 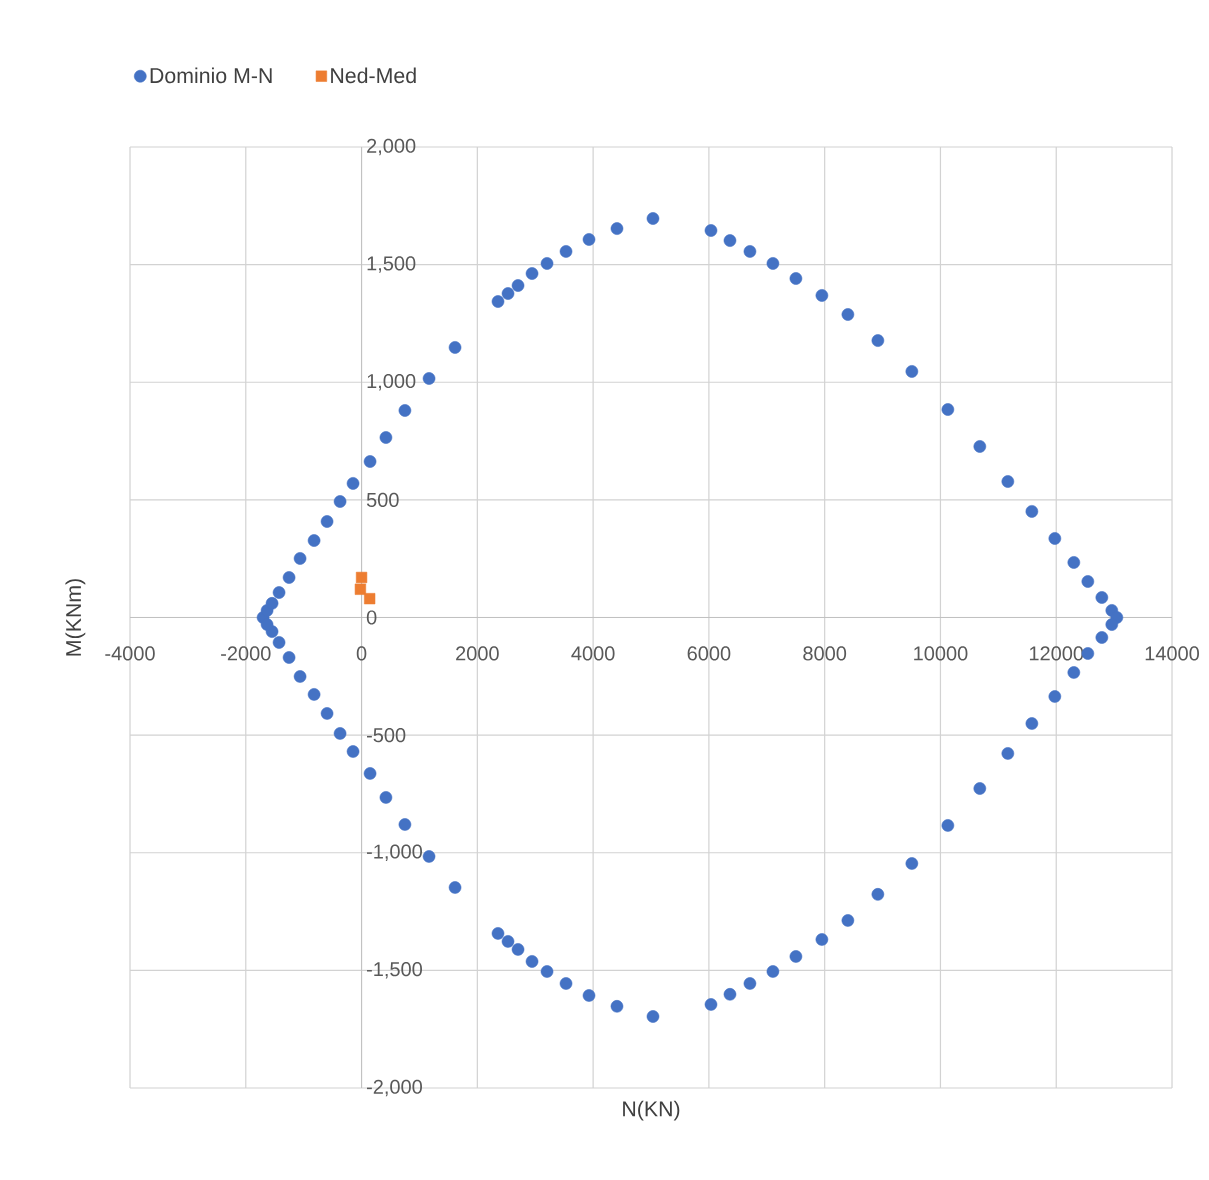 I want to click on x-tick-label: 0, so click(x=361, y=653).